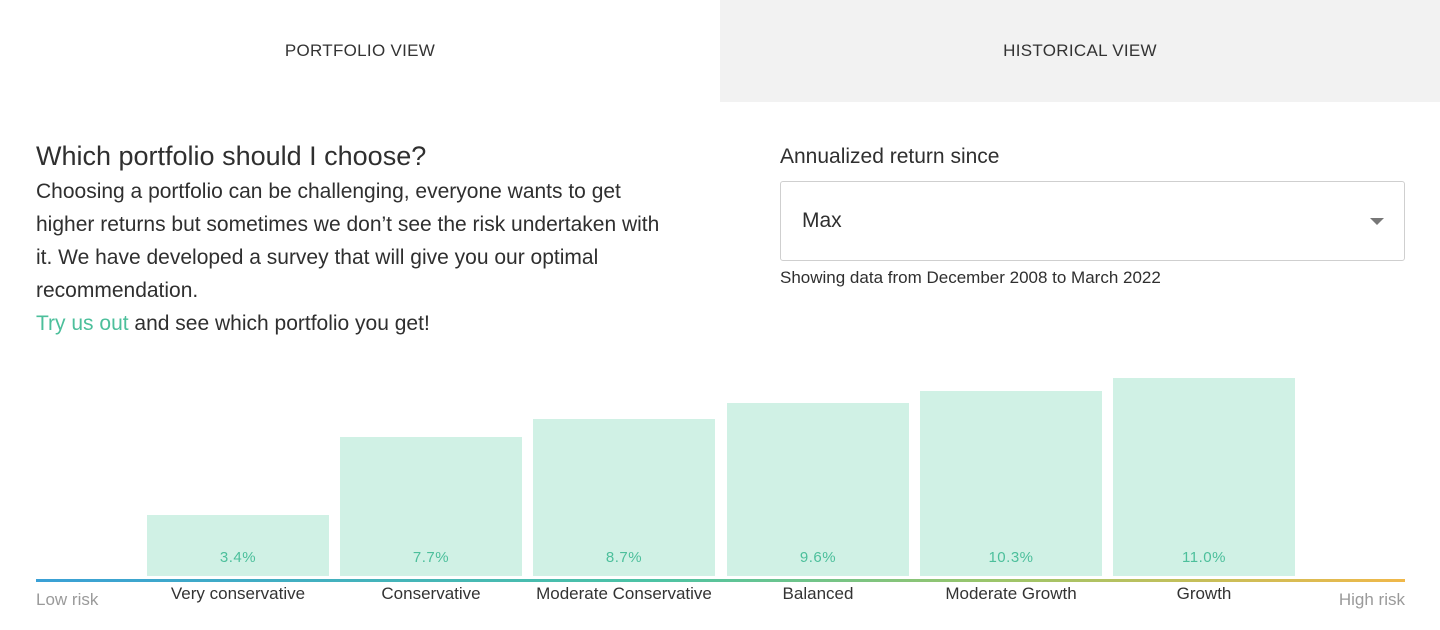 This screenshot has width=1440, height=630. What do you see at coordinates (82, 323) in the screenshot?
I see `try-us-out-link: Try us out` at bounding box center [82, 323].